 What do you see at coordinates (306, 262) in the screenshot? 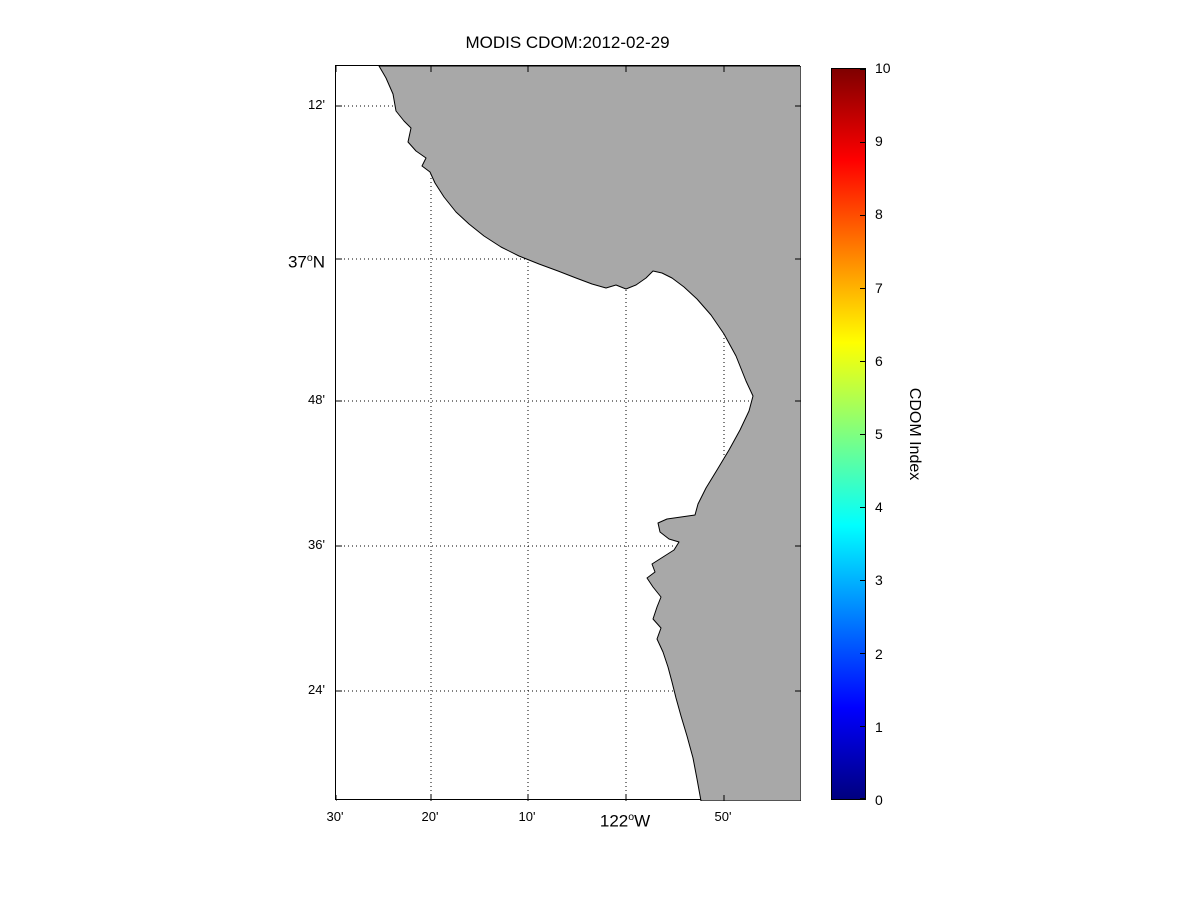
I see `y-tick-label: 37oN` at bounding box center [306, 262].